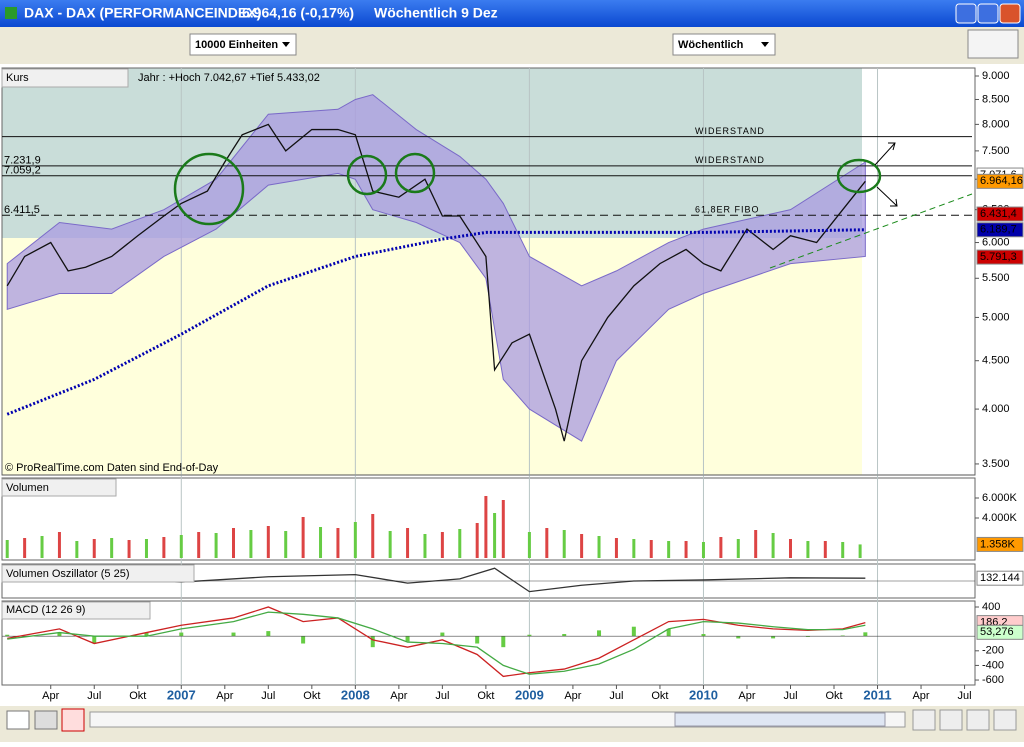 The width and height of the screenshot is (1024, 747). Describe the element at coordinates (996, 242) in the screenshot. I see `y-tick-label: 6.000` at that location.